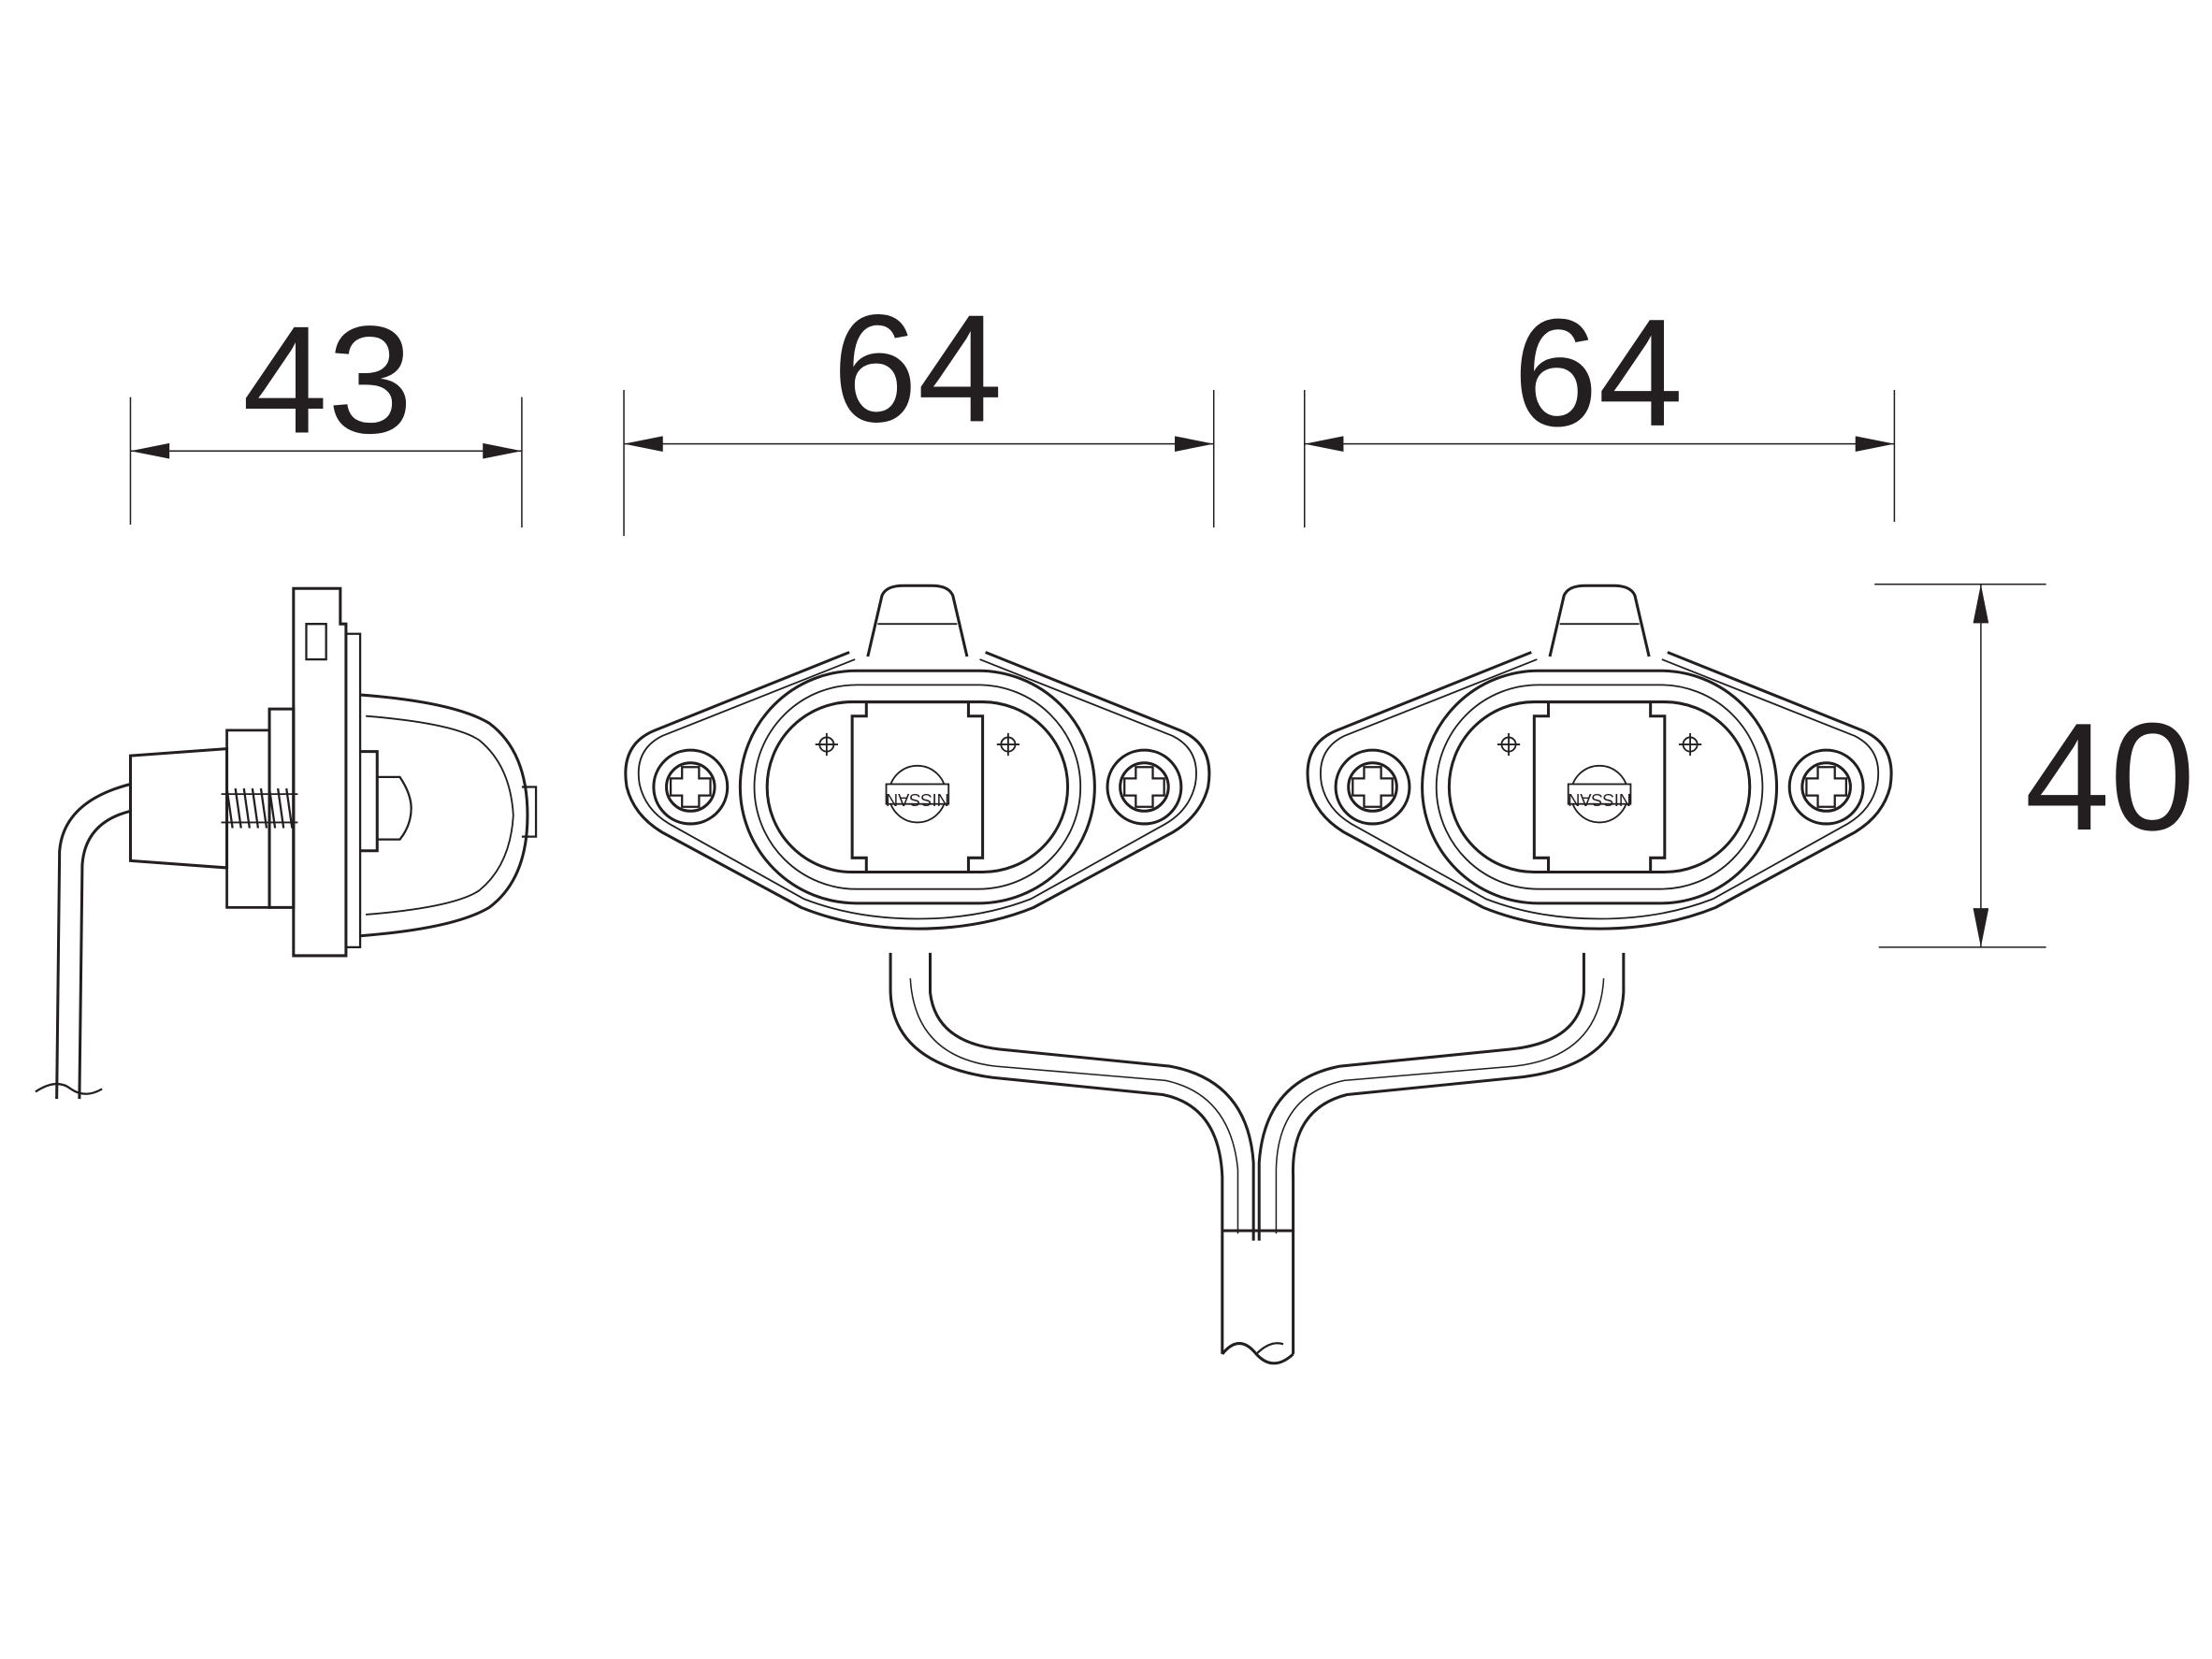 This screenshot has height=1659, width=2212. What do you see at coordinates (918, 757) in the screenshot?
I see `lamp-front-view-left: NISSAN` at bounding box center [918, 757].